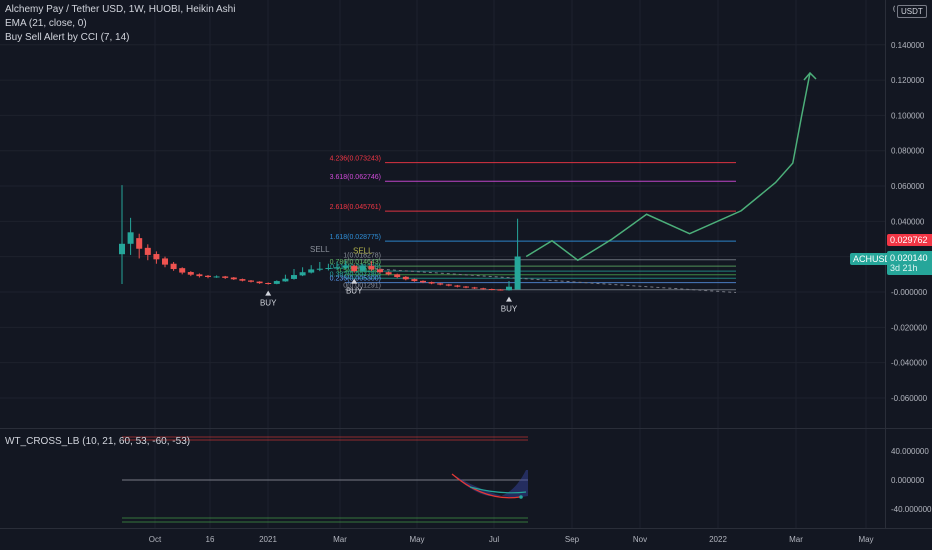 The height and width of the screenshot is (550, 932). Describe the element at coordinates (912, 11) in the screenshot. I see `currency-button: USDT` at that location.